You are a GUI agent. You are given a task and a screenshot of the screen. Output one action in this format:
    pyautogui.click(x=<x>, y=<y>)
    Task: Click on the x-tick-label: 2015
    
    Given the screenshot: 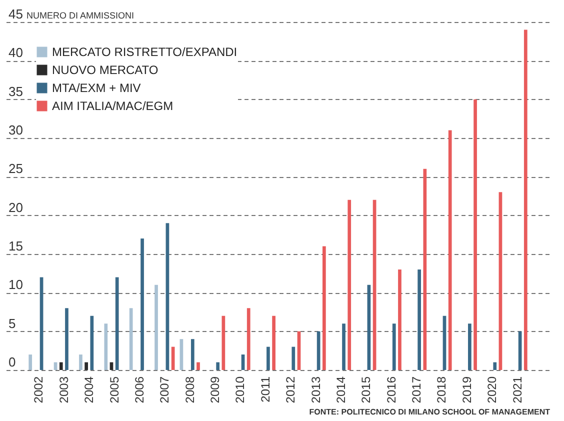 What is the action you would take?
    pyautogui.click(x=366, y=390)
    